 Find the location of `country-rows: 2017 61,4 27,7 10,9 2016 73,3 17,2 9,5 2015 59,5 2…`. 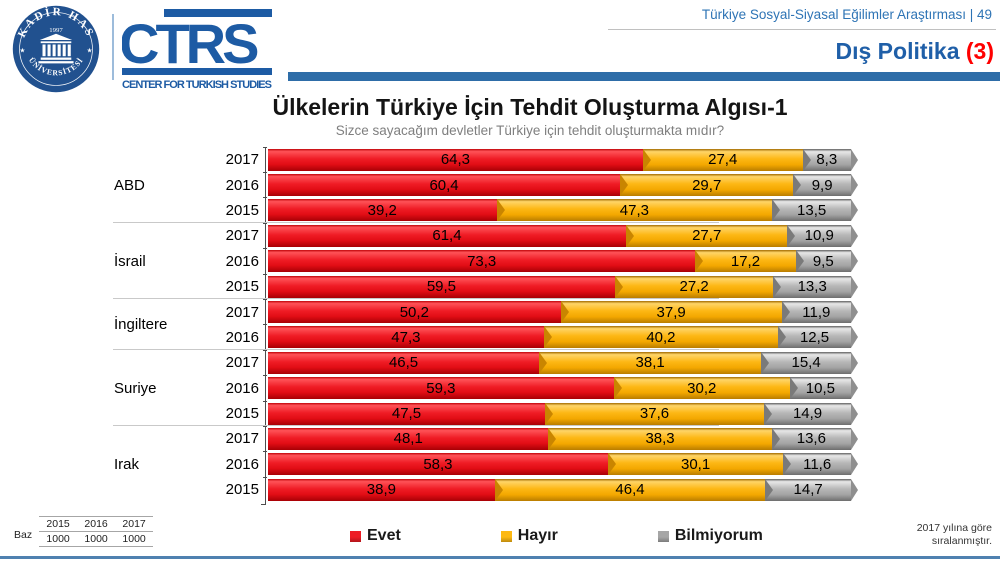

country-rows: 2017 61,4 27,7 10,9 2016 73,3 17,2 9,5 2015 59,5 2… is located at coordinates (534, 260).